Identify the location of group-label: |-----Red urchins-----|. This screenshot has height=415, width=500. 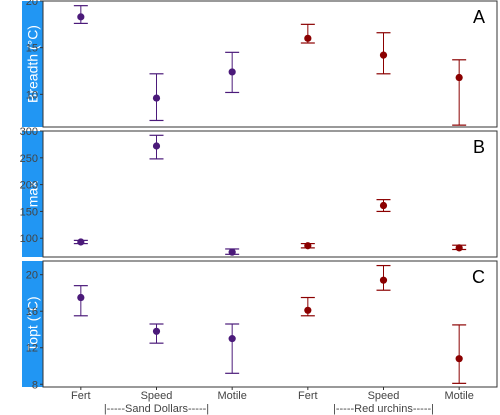
(383, 409).